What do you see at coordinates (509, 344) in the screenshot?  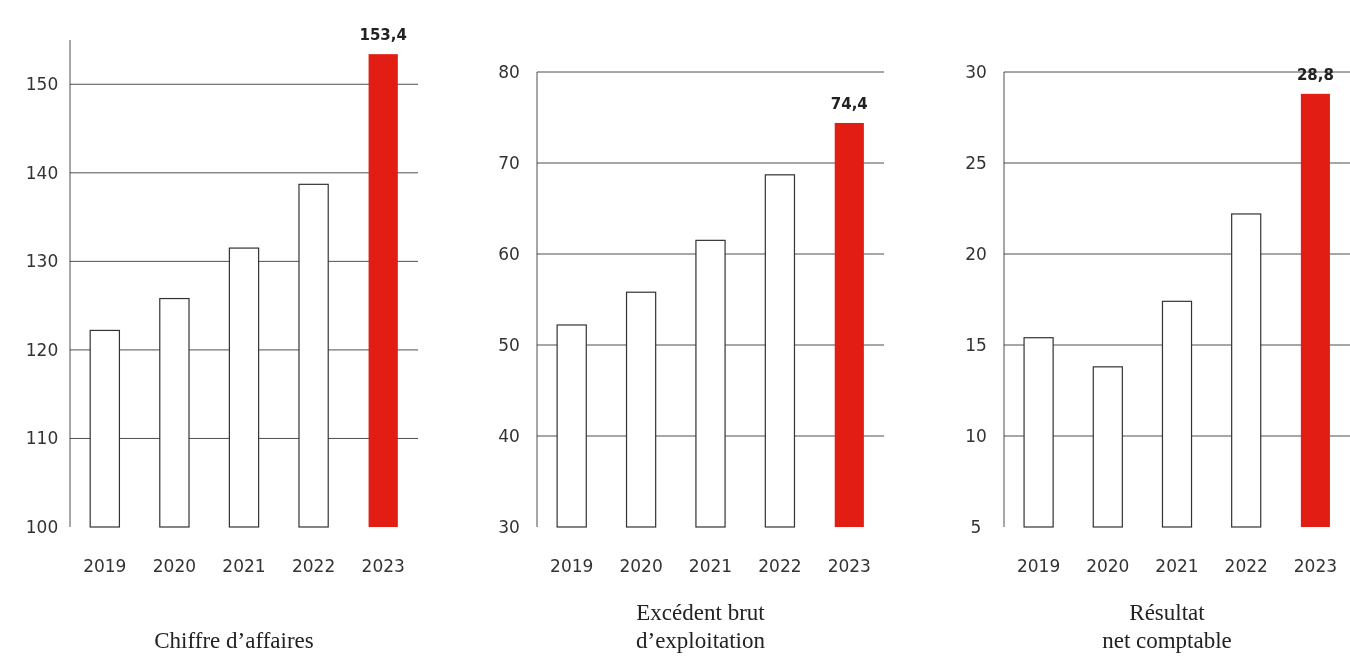 I see `y-tick-label: 50` at bounding box center [509, 344].